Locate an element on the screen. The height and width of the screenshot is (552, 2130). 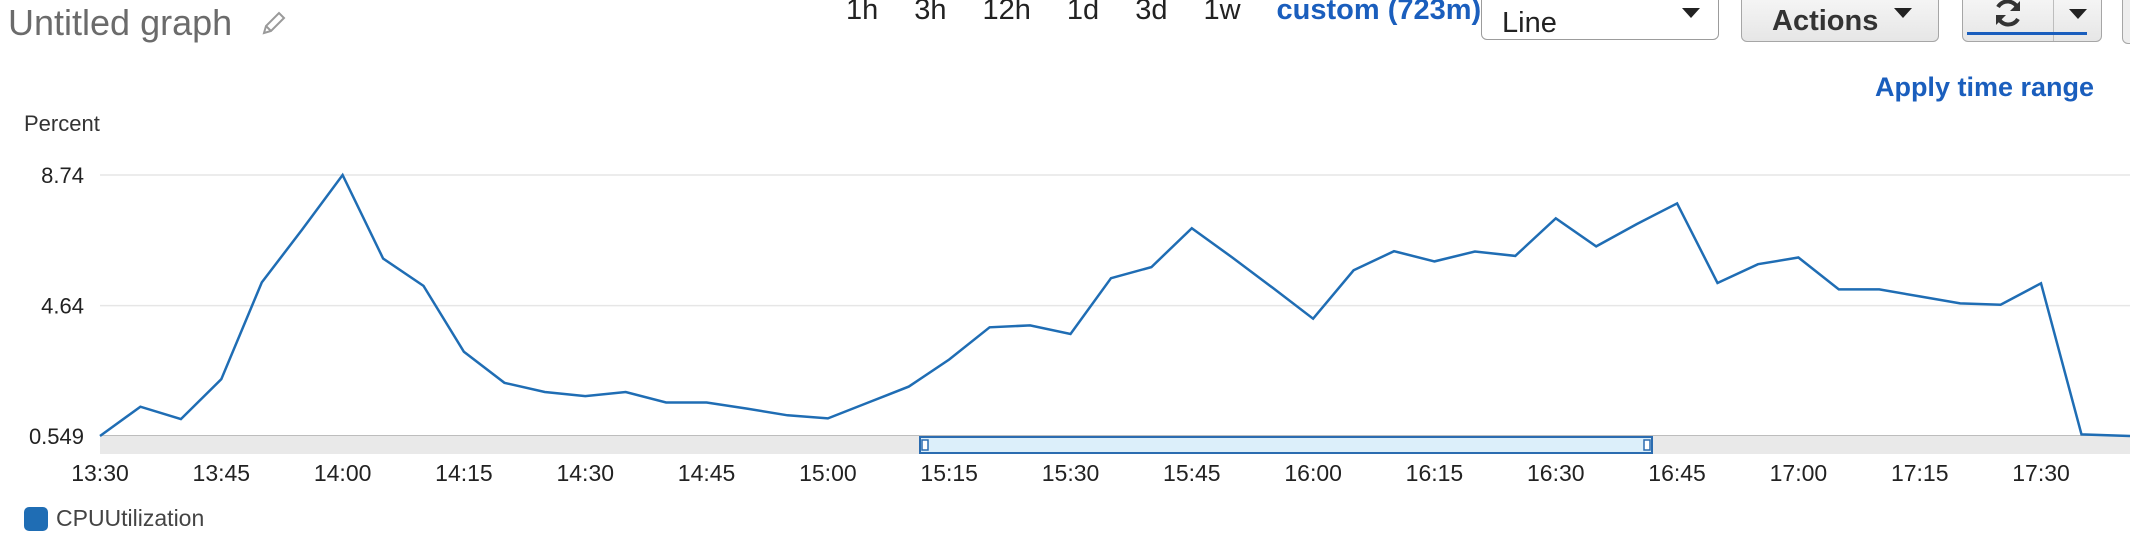
actions-button: Actions is located at coordinates (1840, 21).